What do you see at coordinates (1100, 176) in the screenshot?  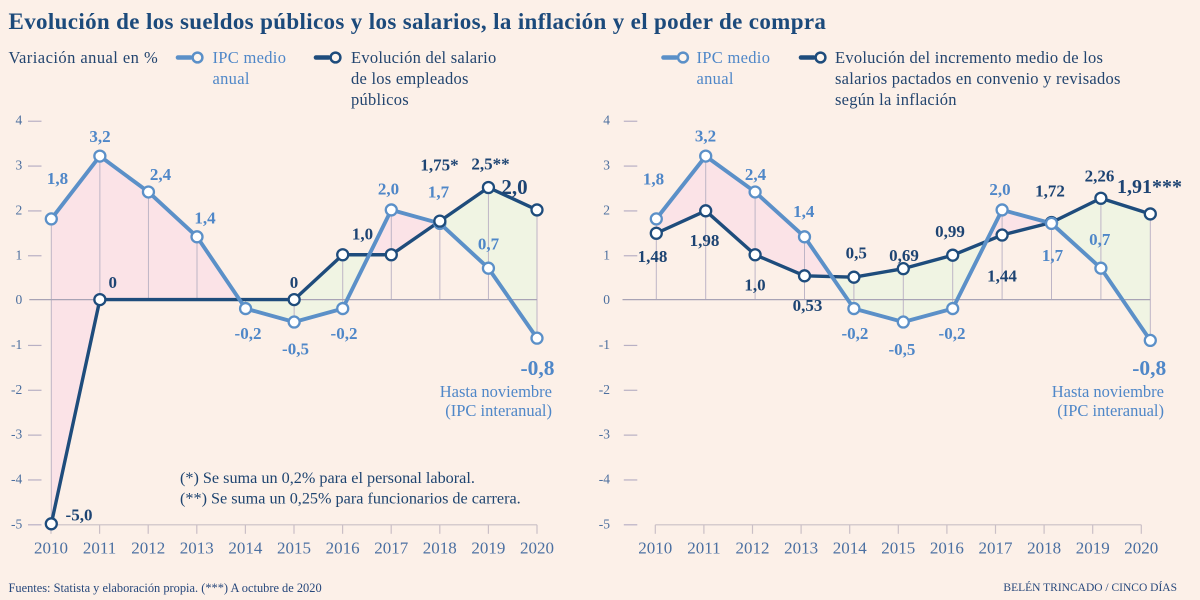 I see `svg-text: 2,26` at bounding box center [1100, 176].